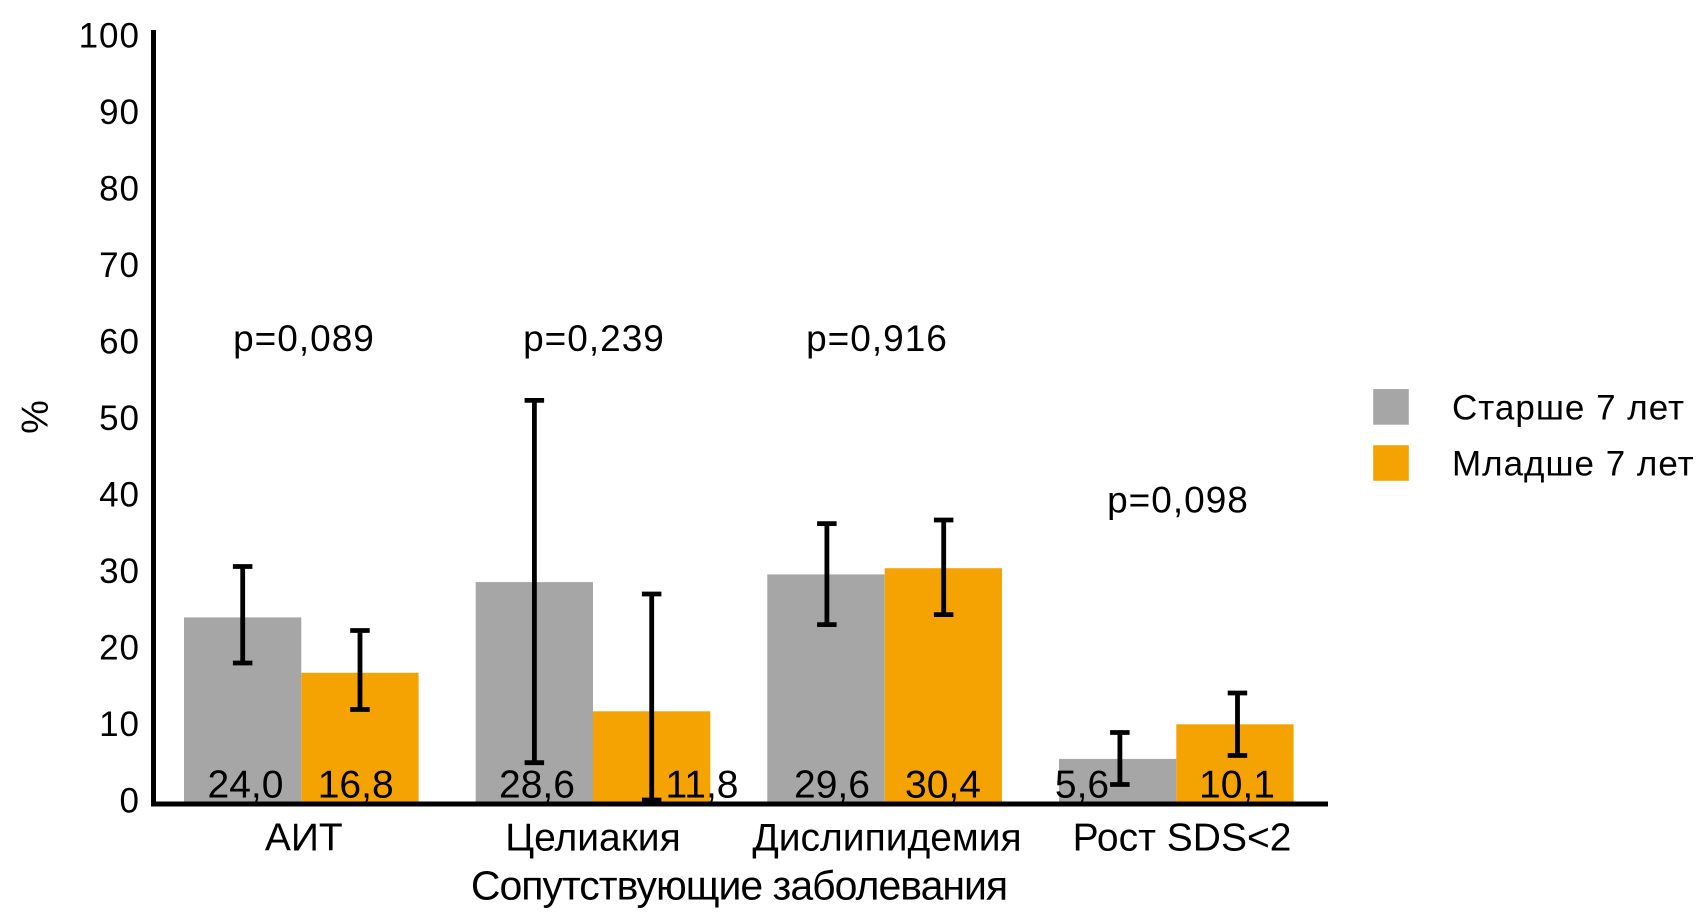  What do you see at coordinates (739, 886) in the screenshot?
I see `svg-text: Сопутствующие заболевания` at bounding box center [739, 886].